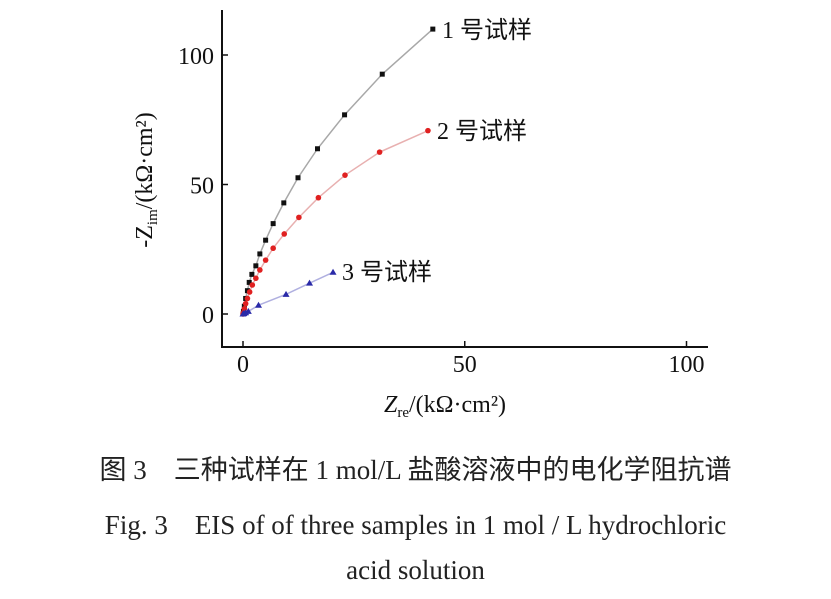 The width and height of the screenshot is (831, 599). Describe the element at coordinates (387, 272) in the screenshot. I see `series-label-3: 3 号试样` at that location.